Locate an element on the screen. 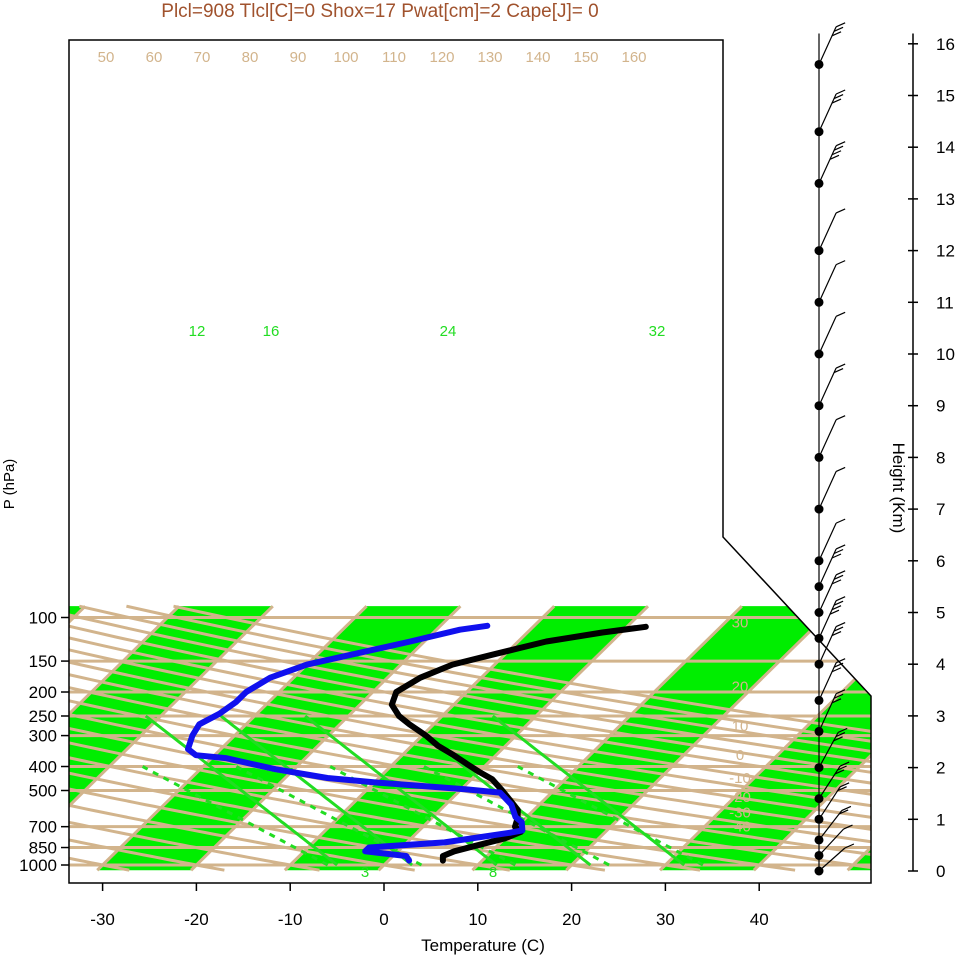 The image size is (961, 957). height-tick-label: 12 is located at coordinates (945, 251).